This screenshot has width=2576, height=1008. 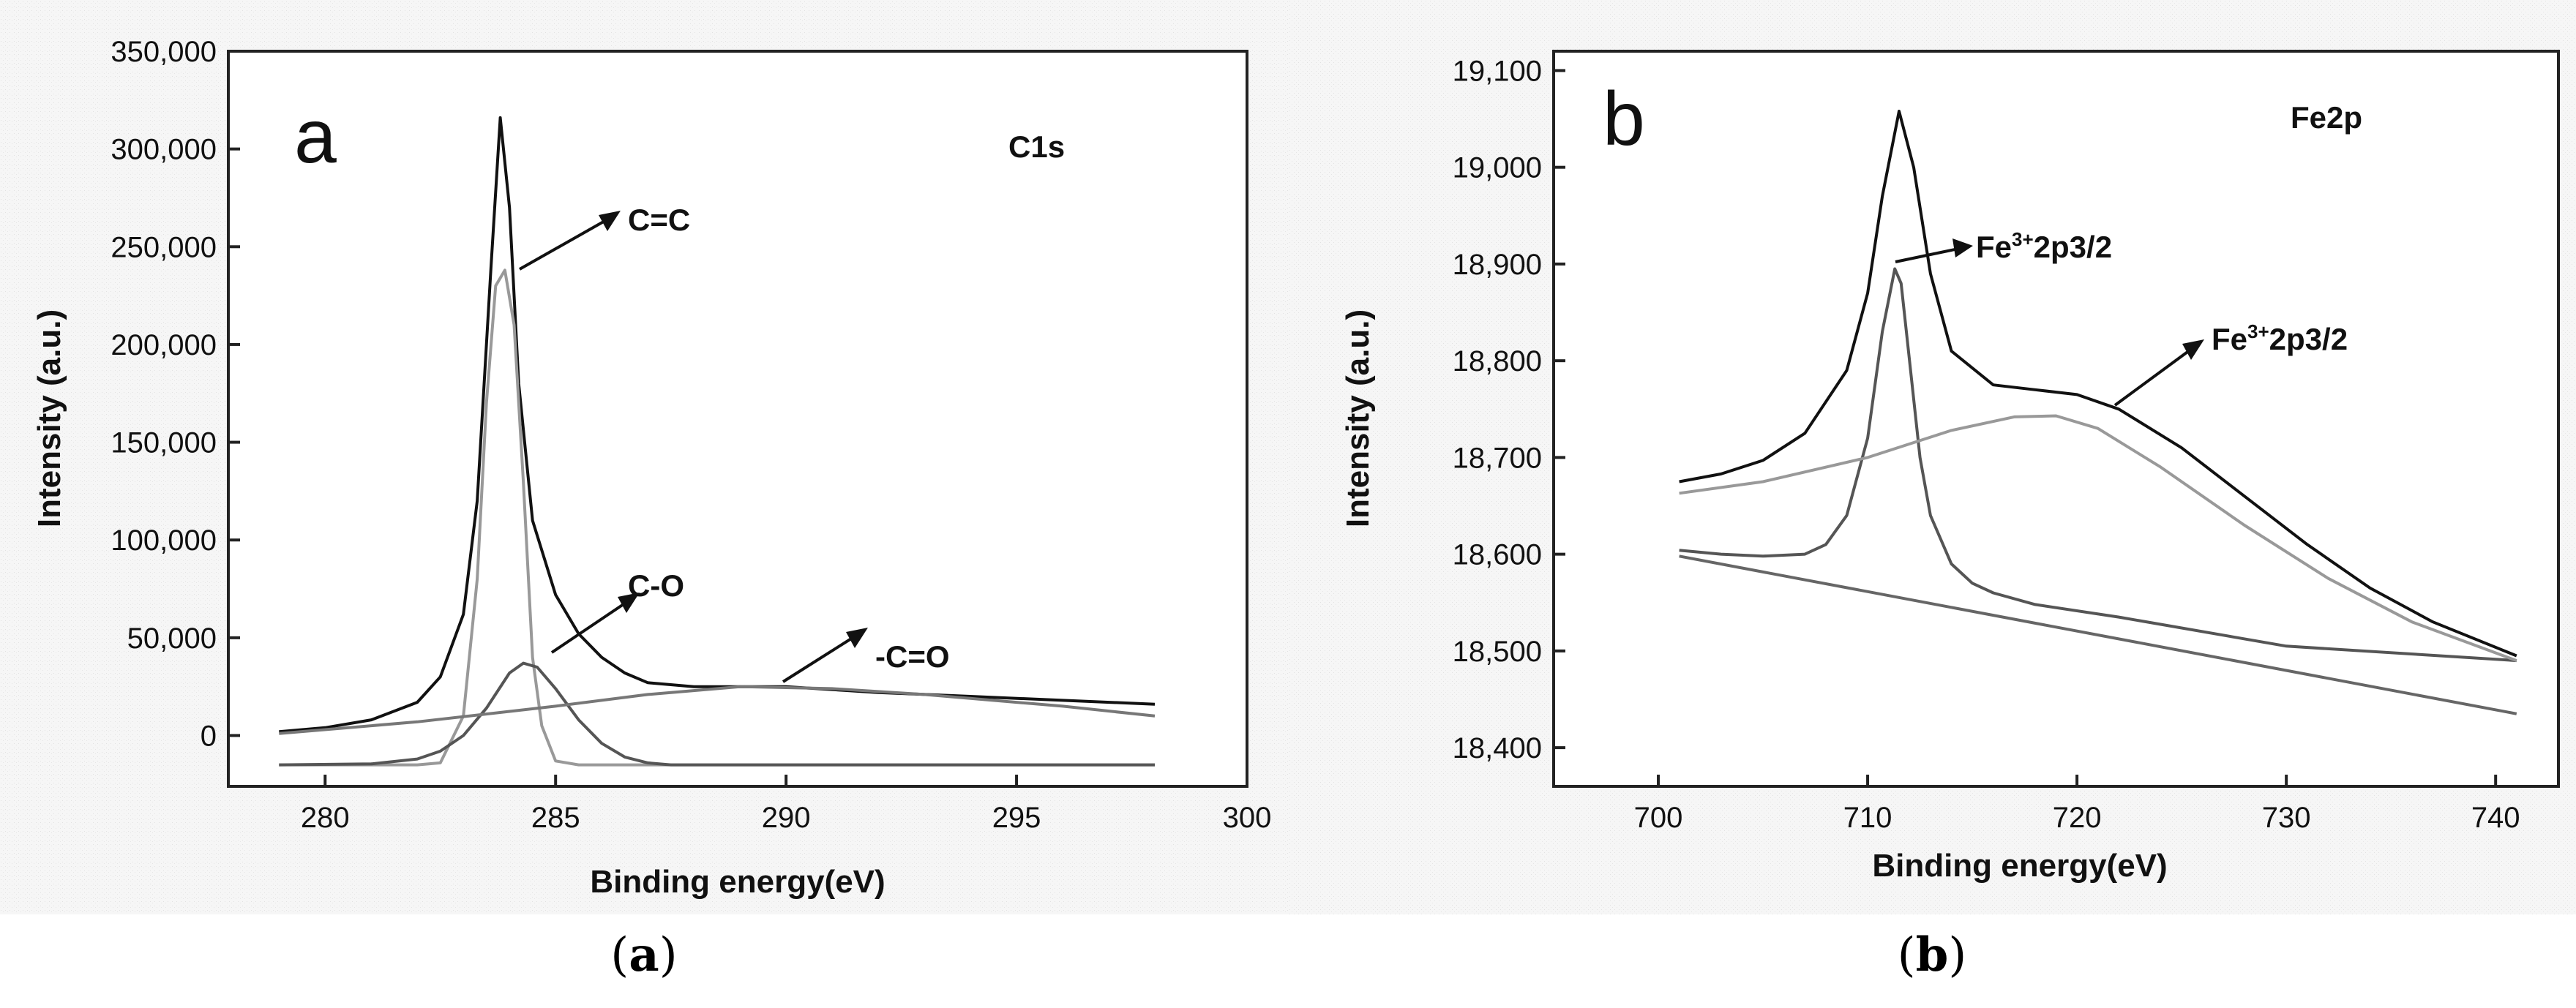 I want to click on x-tick-label: 300, so click(x=1247, y=818).